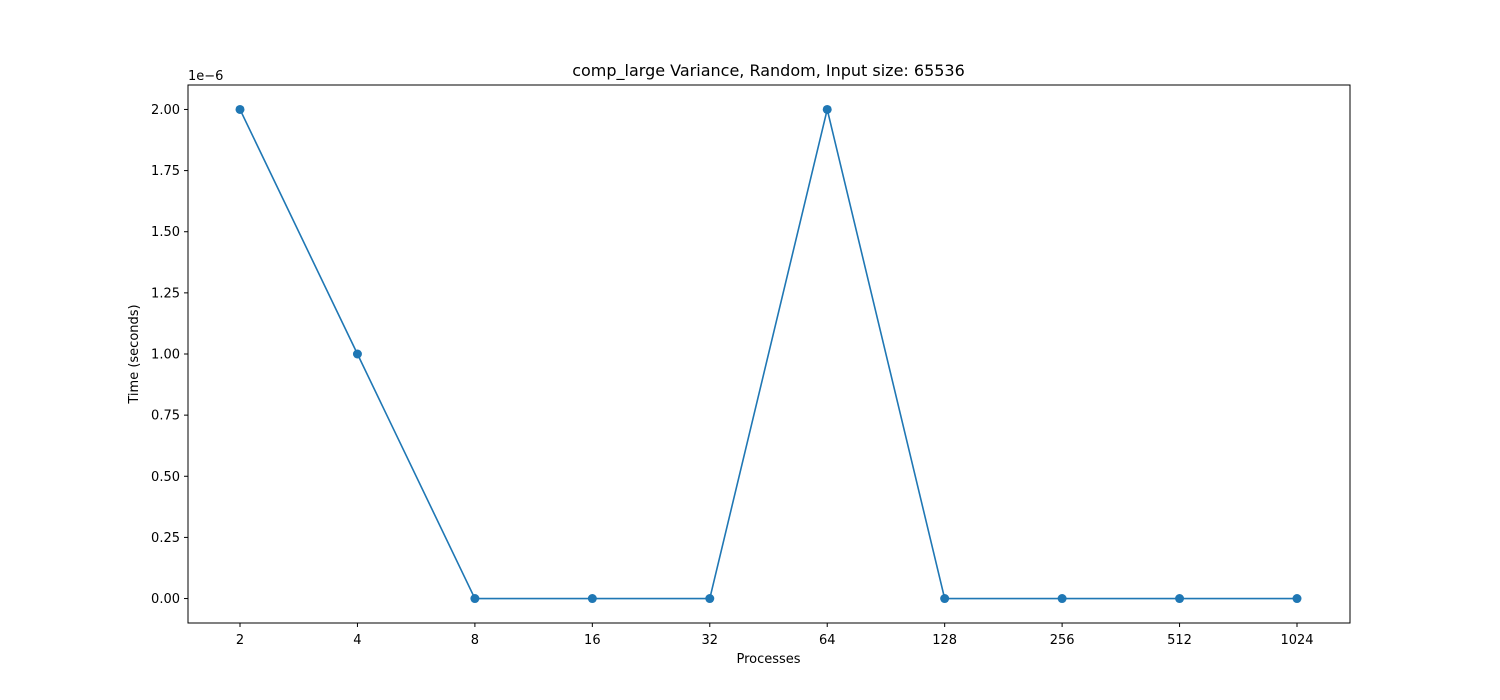 This screenshot has height=700, width=1500. What do you see at coordinates (165, 355) in the screenshot?
I see `y-tick-label: 1.00` at bounding box center [165, 355].